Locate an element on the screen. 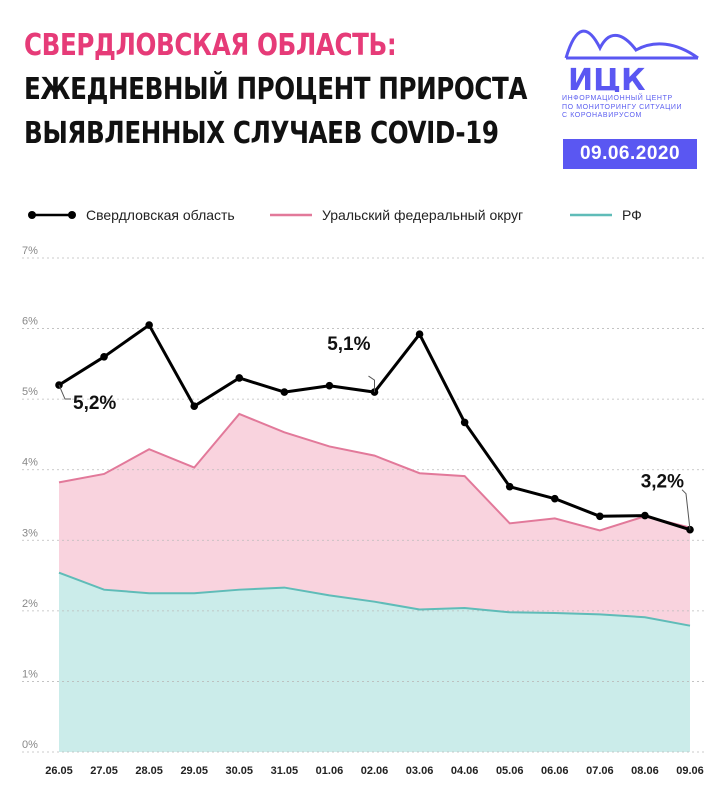  line-rf is located at coordinates (374, 599).